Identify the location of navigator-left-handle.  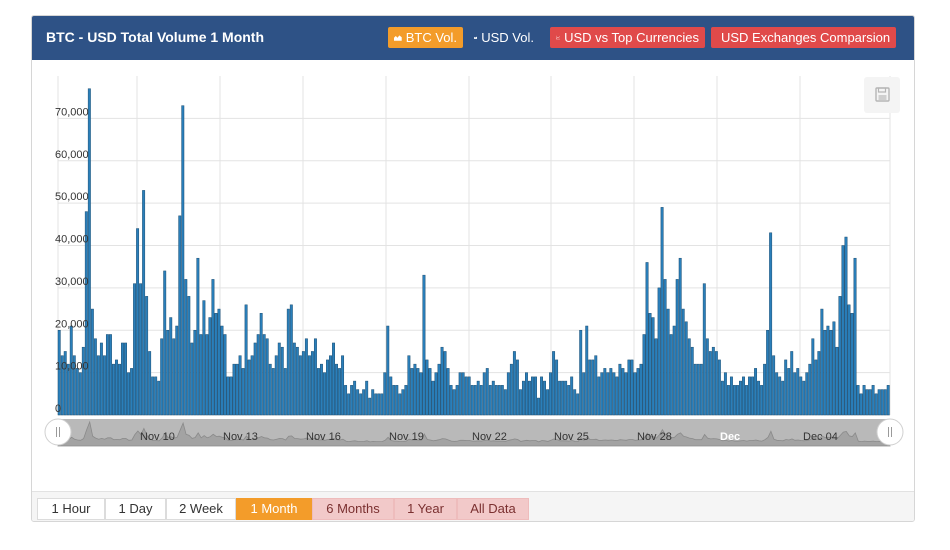
(58, 432).